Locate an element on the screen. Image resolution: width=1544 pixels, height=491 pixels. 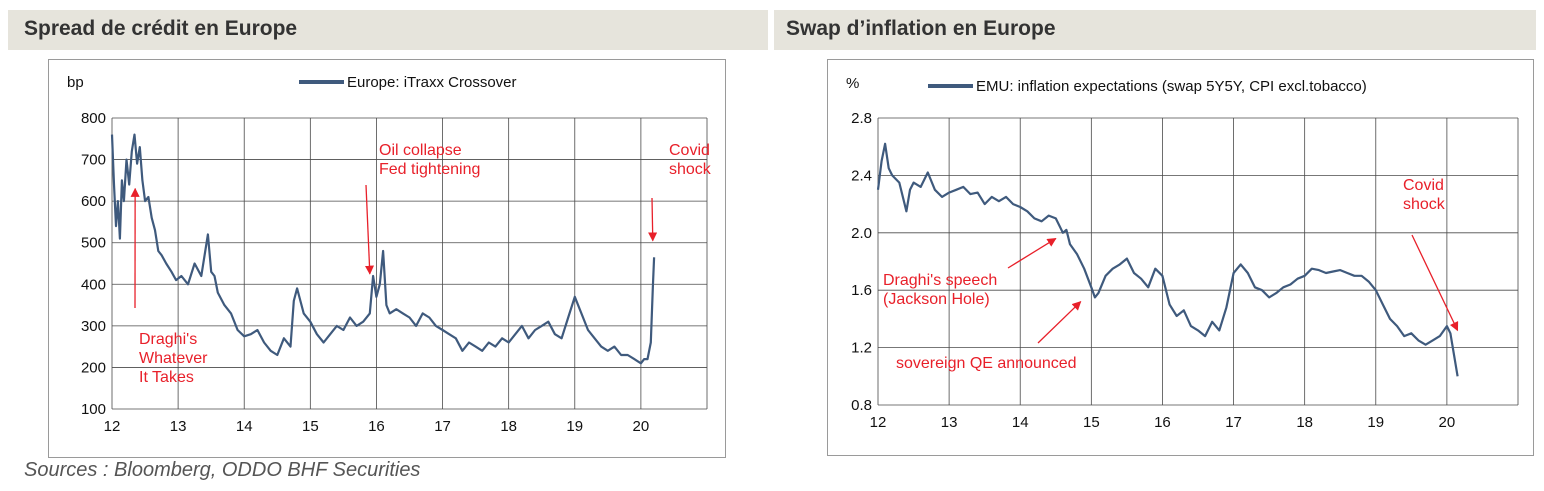
y-tick-label: 2.0 is located at coordinates (861, 233).